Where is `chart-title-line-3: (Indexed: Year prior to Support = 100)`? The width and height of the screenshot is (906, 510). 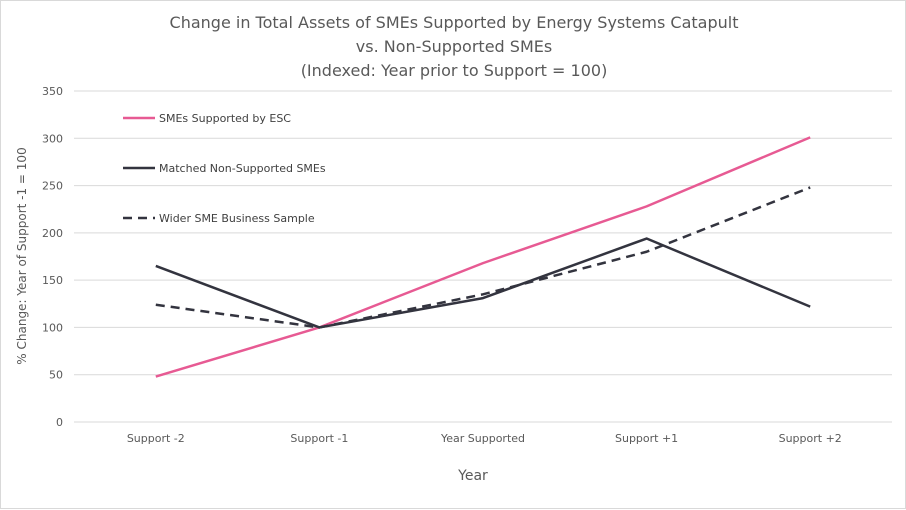 chart-title-line-3: (Indexed: Year prior to Support = 100) is located at coordinates (454, 70).